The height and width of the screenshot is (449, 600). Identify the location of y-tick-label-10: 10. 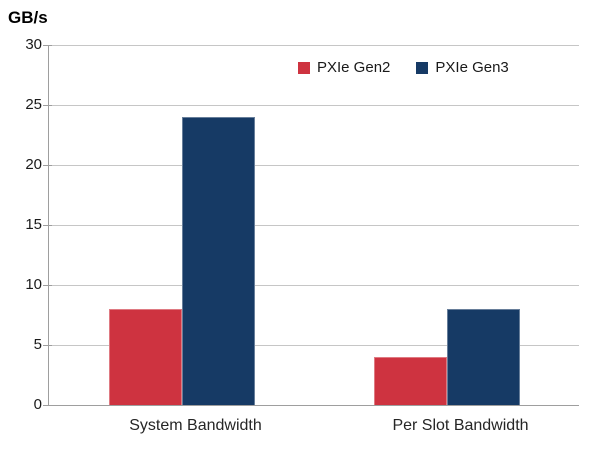
(33, 284).